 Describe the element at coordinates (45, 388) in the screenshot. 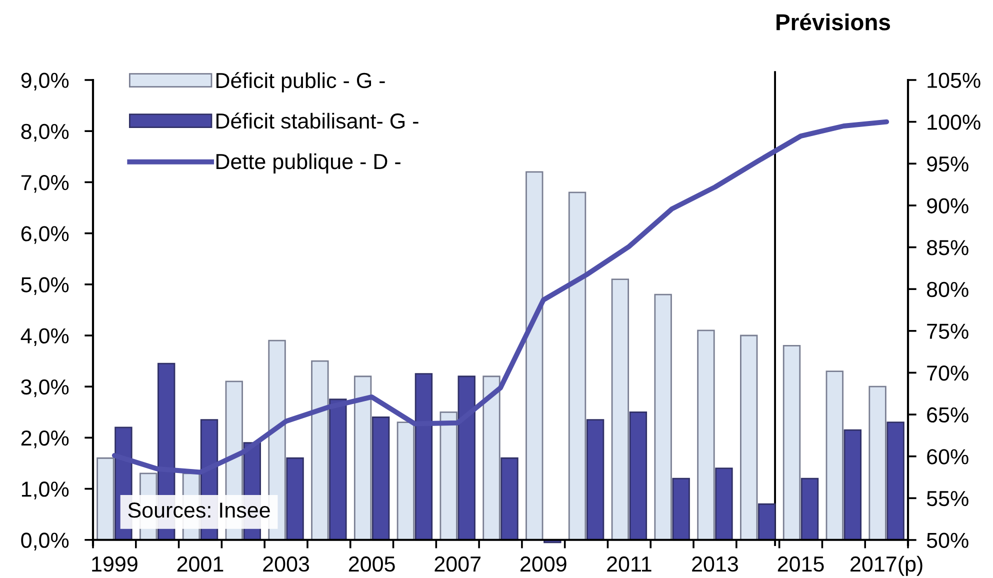

I see `y-tick-label: 3,0%` at that location.